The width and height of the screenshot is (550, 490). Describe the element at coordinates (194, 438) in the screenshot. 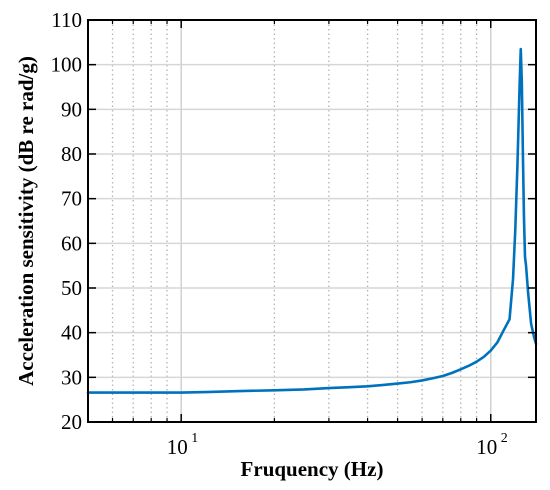

I see `x-tick-label-exponent: 1` at that location.